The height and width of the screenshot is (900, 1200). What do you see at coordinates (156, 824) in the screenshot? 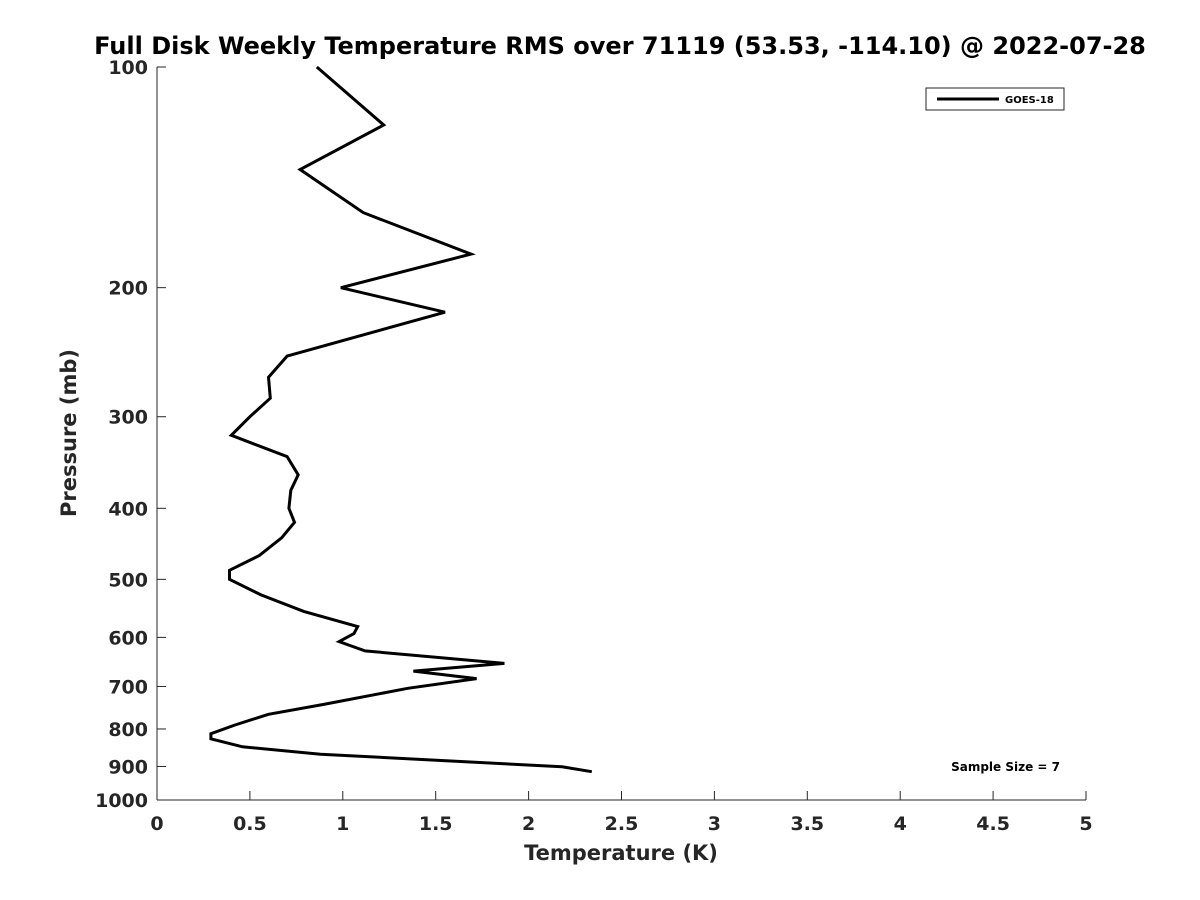
I see `x-tick-label: 0` at bounding box center [156, 824].